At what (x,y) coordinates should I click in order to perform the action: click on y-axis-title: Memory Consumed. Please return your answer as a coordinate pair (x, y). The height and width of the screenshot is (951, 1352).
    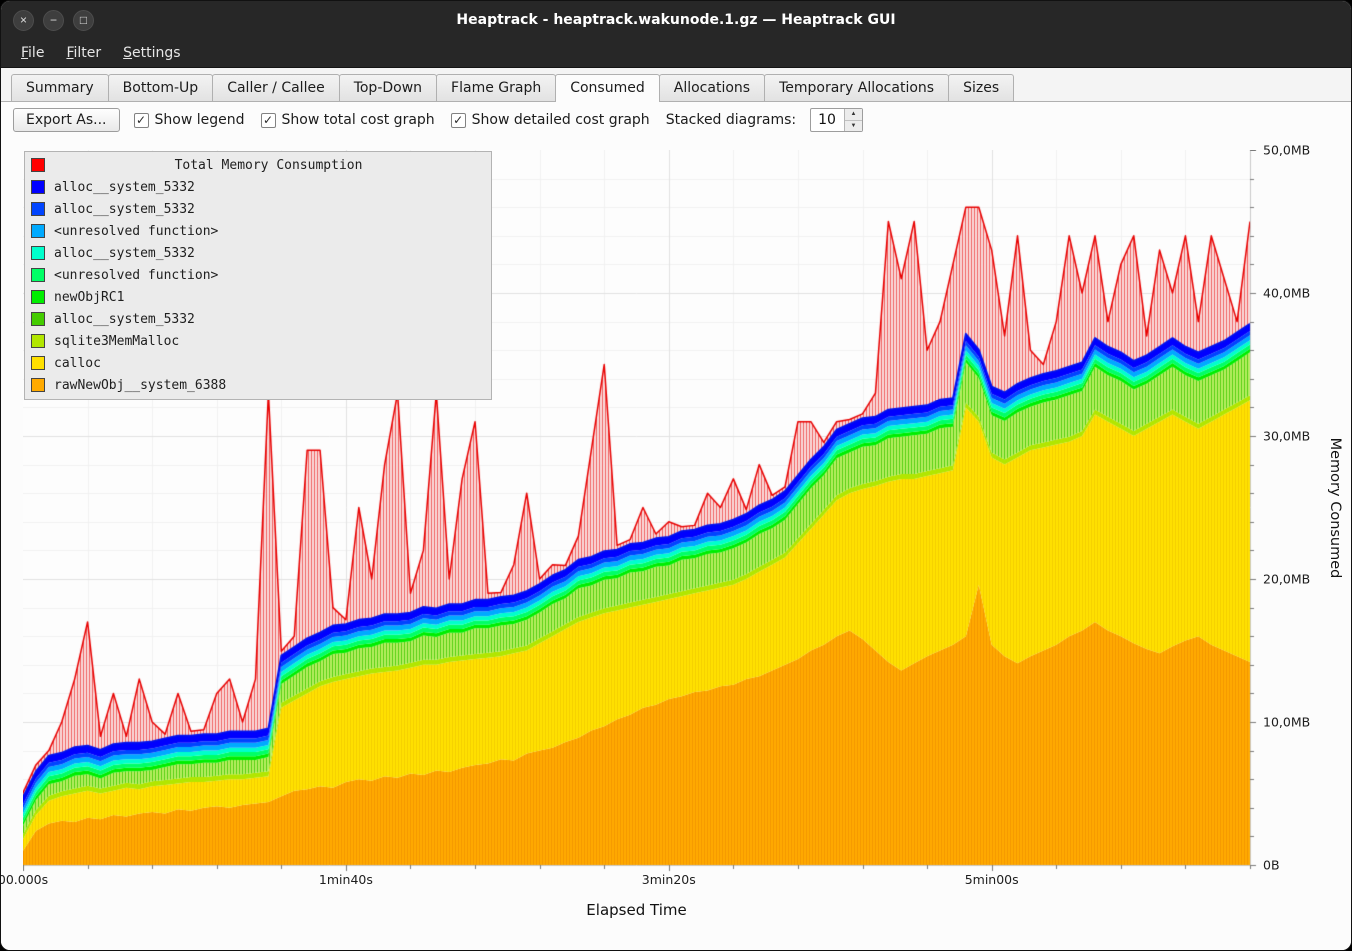
    Looking at the image, I should click on (1335, 507).